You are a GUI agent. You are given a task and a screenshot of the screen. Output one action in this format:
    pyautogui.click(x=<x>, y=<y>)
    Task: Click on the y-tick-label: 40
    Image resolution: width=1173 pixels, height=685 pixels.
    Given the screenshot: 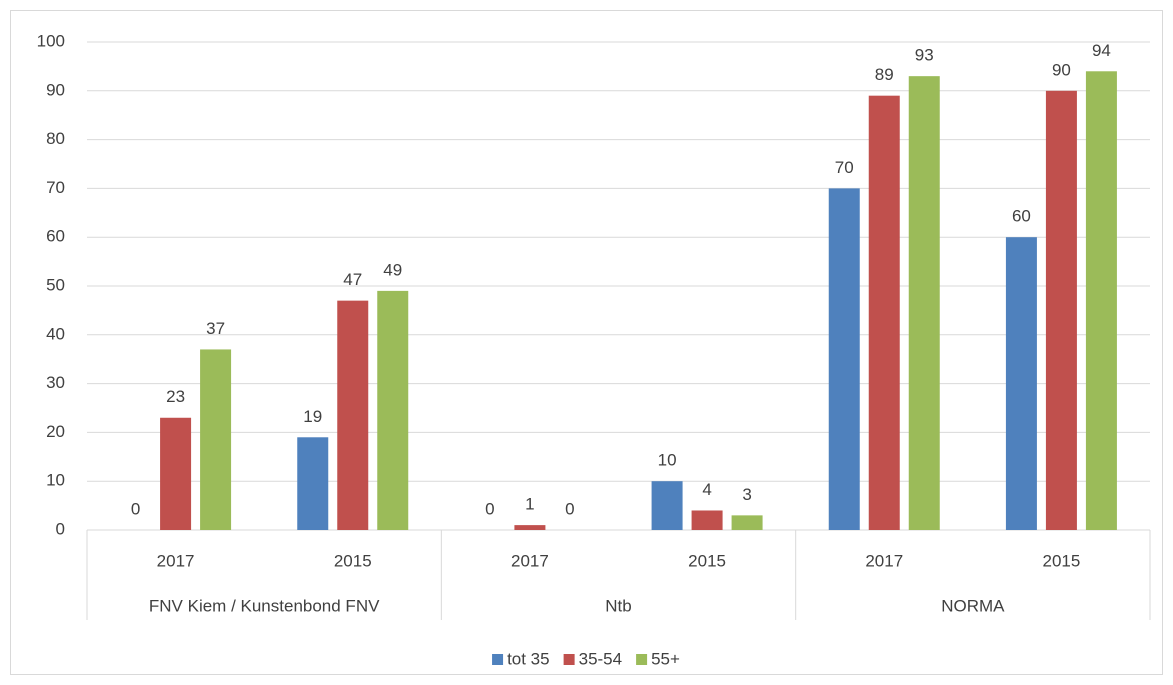 What is the action you would take?
    pyautogui.click(x=55, y=333)
    